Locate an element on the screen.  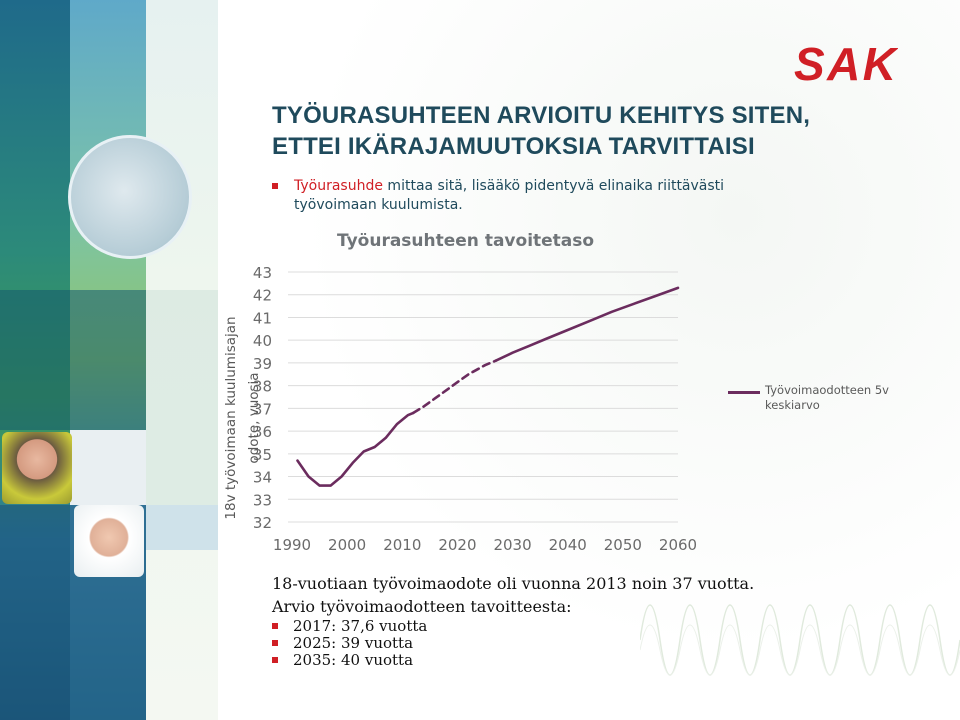
y-axis-label-line-2: odote, vuosia is located at coordinates (254, 417).